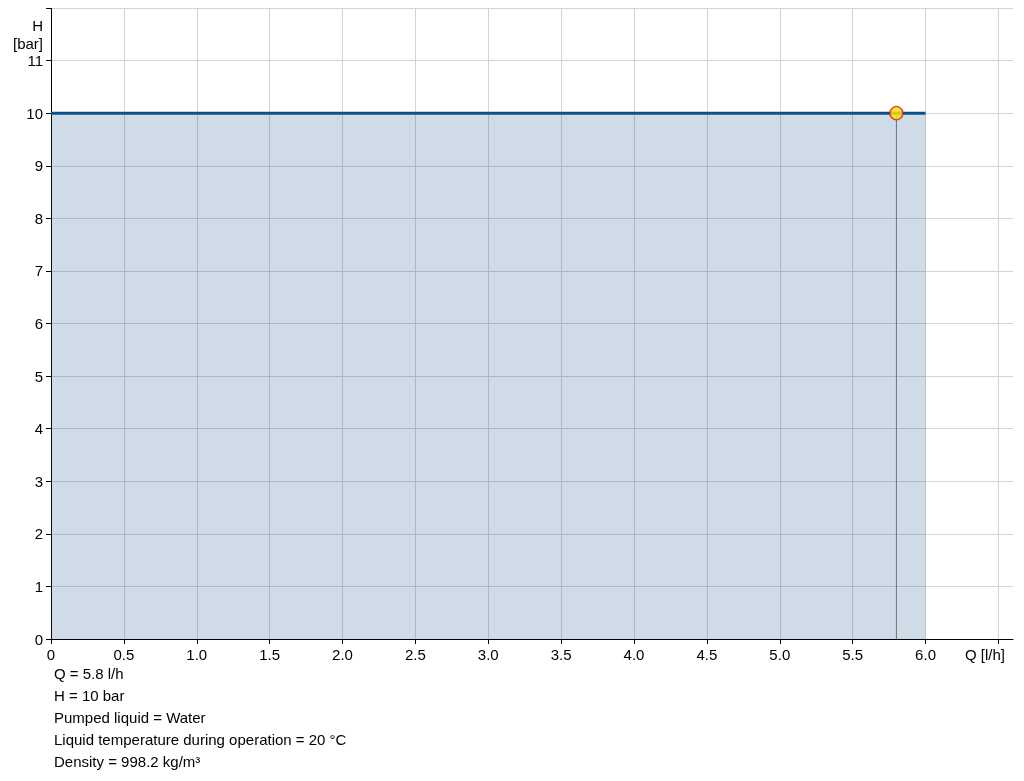 The image size is (1024, 781). What do you see at coordinates (415, 654) in the screenshot?
I see `x-tick-label: 2.5` at bounding box center [415, 654].